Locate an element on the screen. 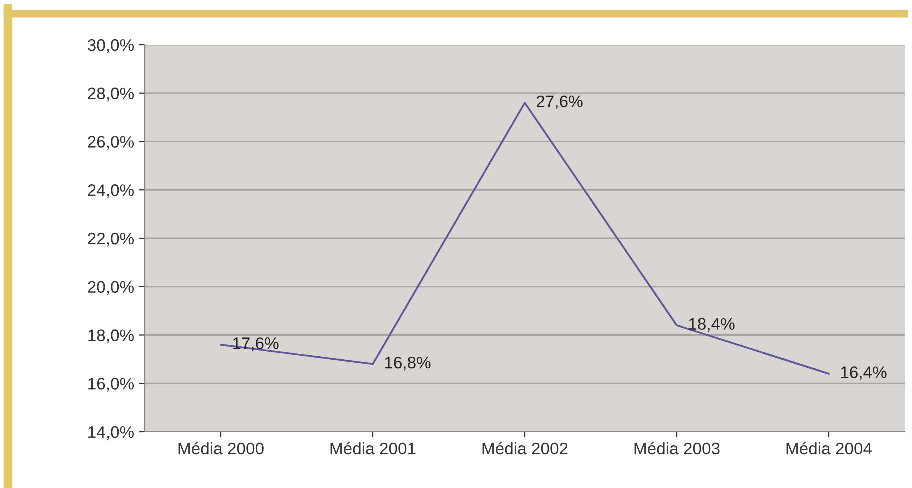 This screenshot has width=912, height=488. x-tick-label: Média 2000 is located at coordinates (221, 448).